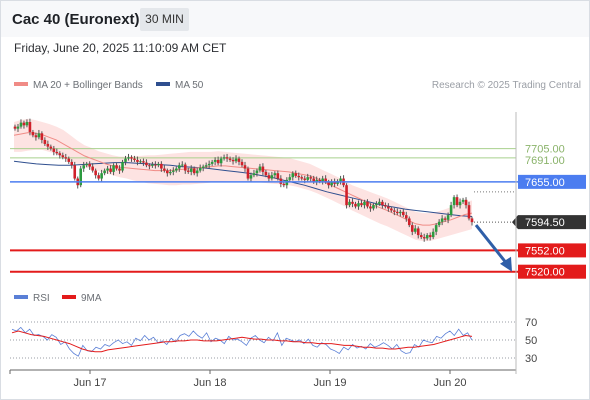  What do you see at coordinates (545, 183) in the screenshot?
I see `pivot-label: 7655.00` at bounding box center [545, 183].